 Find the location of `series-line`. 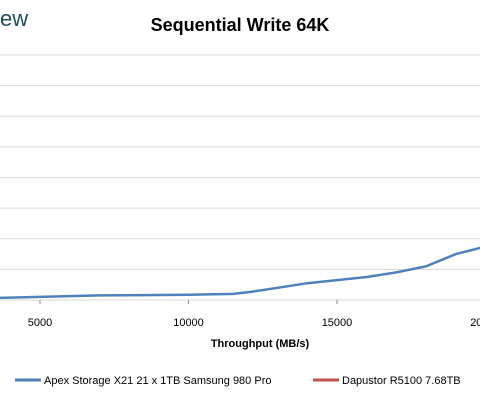

series-line is located at coordinates (240, 273).